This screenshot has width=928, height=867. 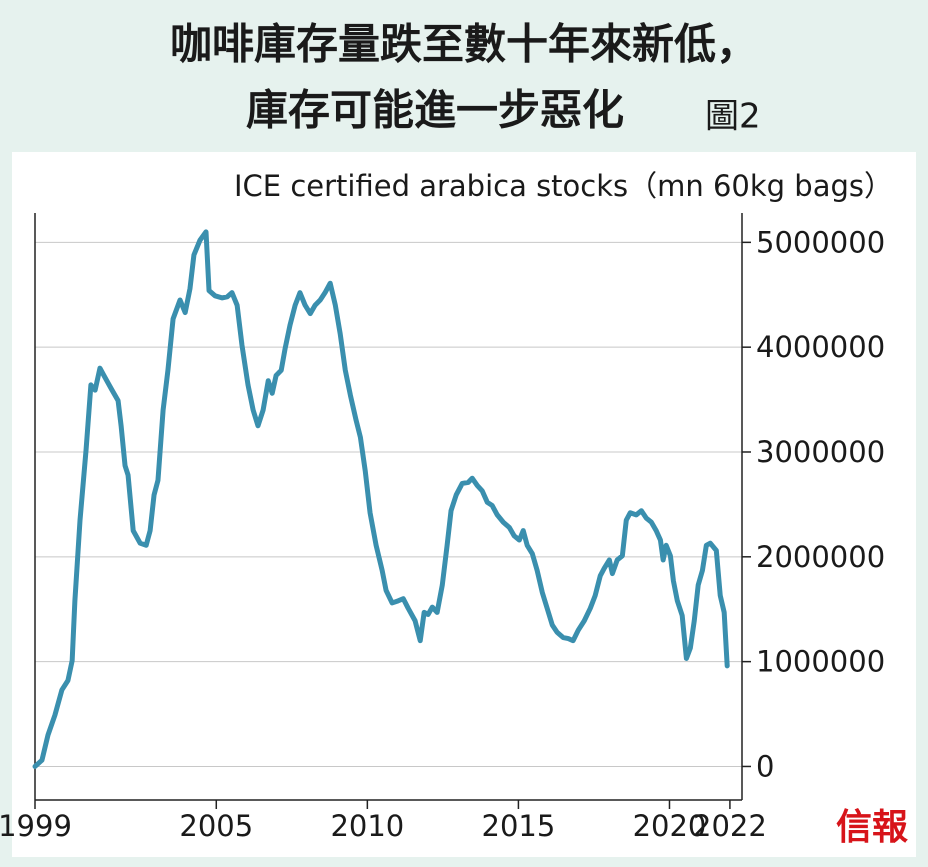 I want to click on y-tick-label: 3000000, so click(x=820, y=452).